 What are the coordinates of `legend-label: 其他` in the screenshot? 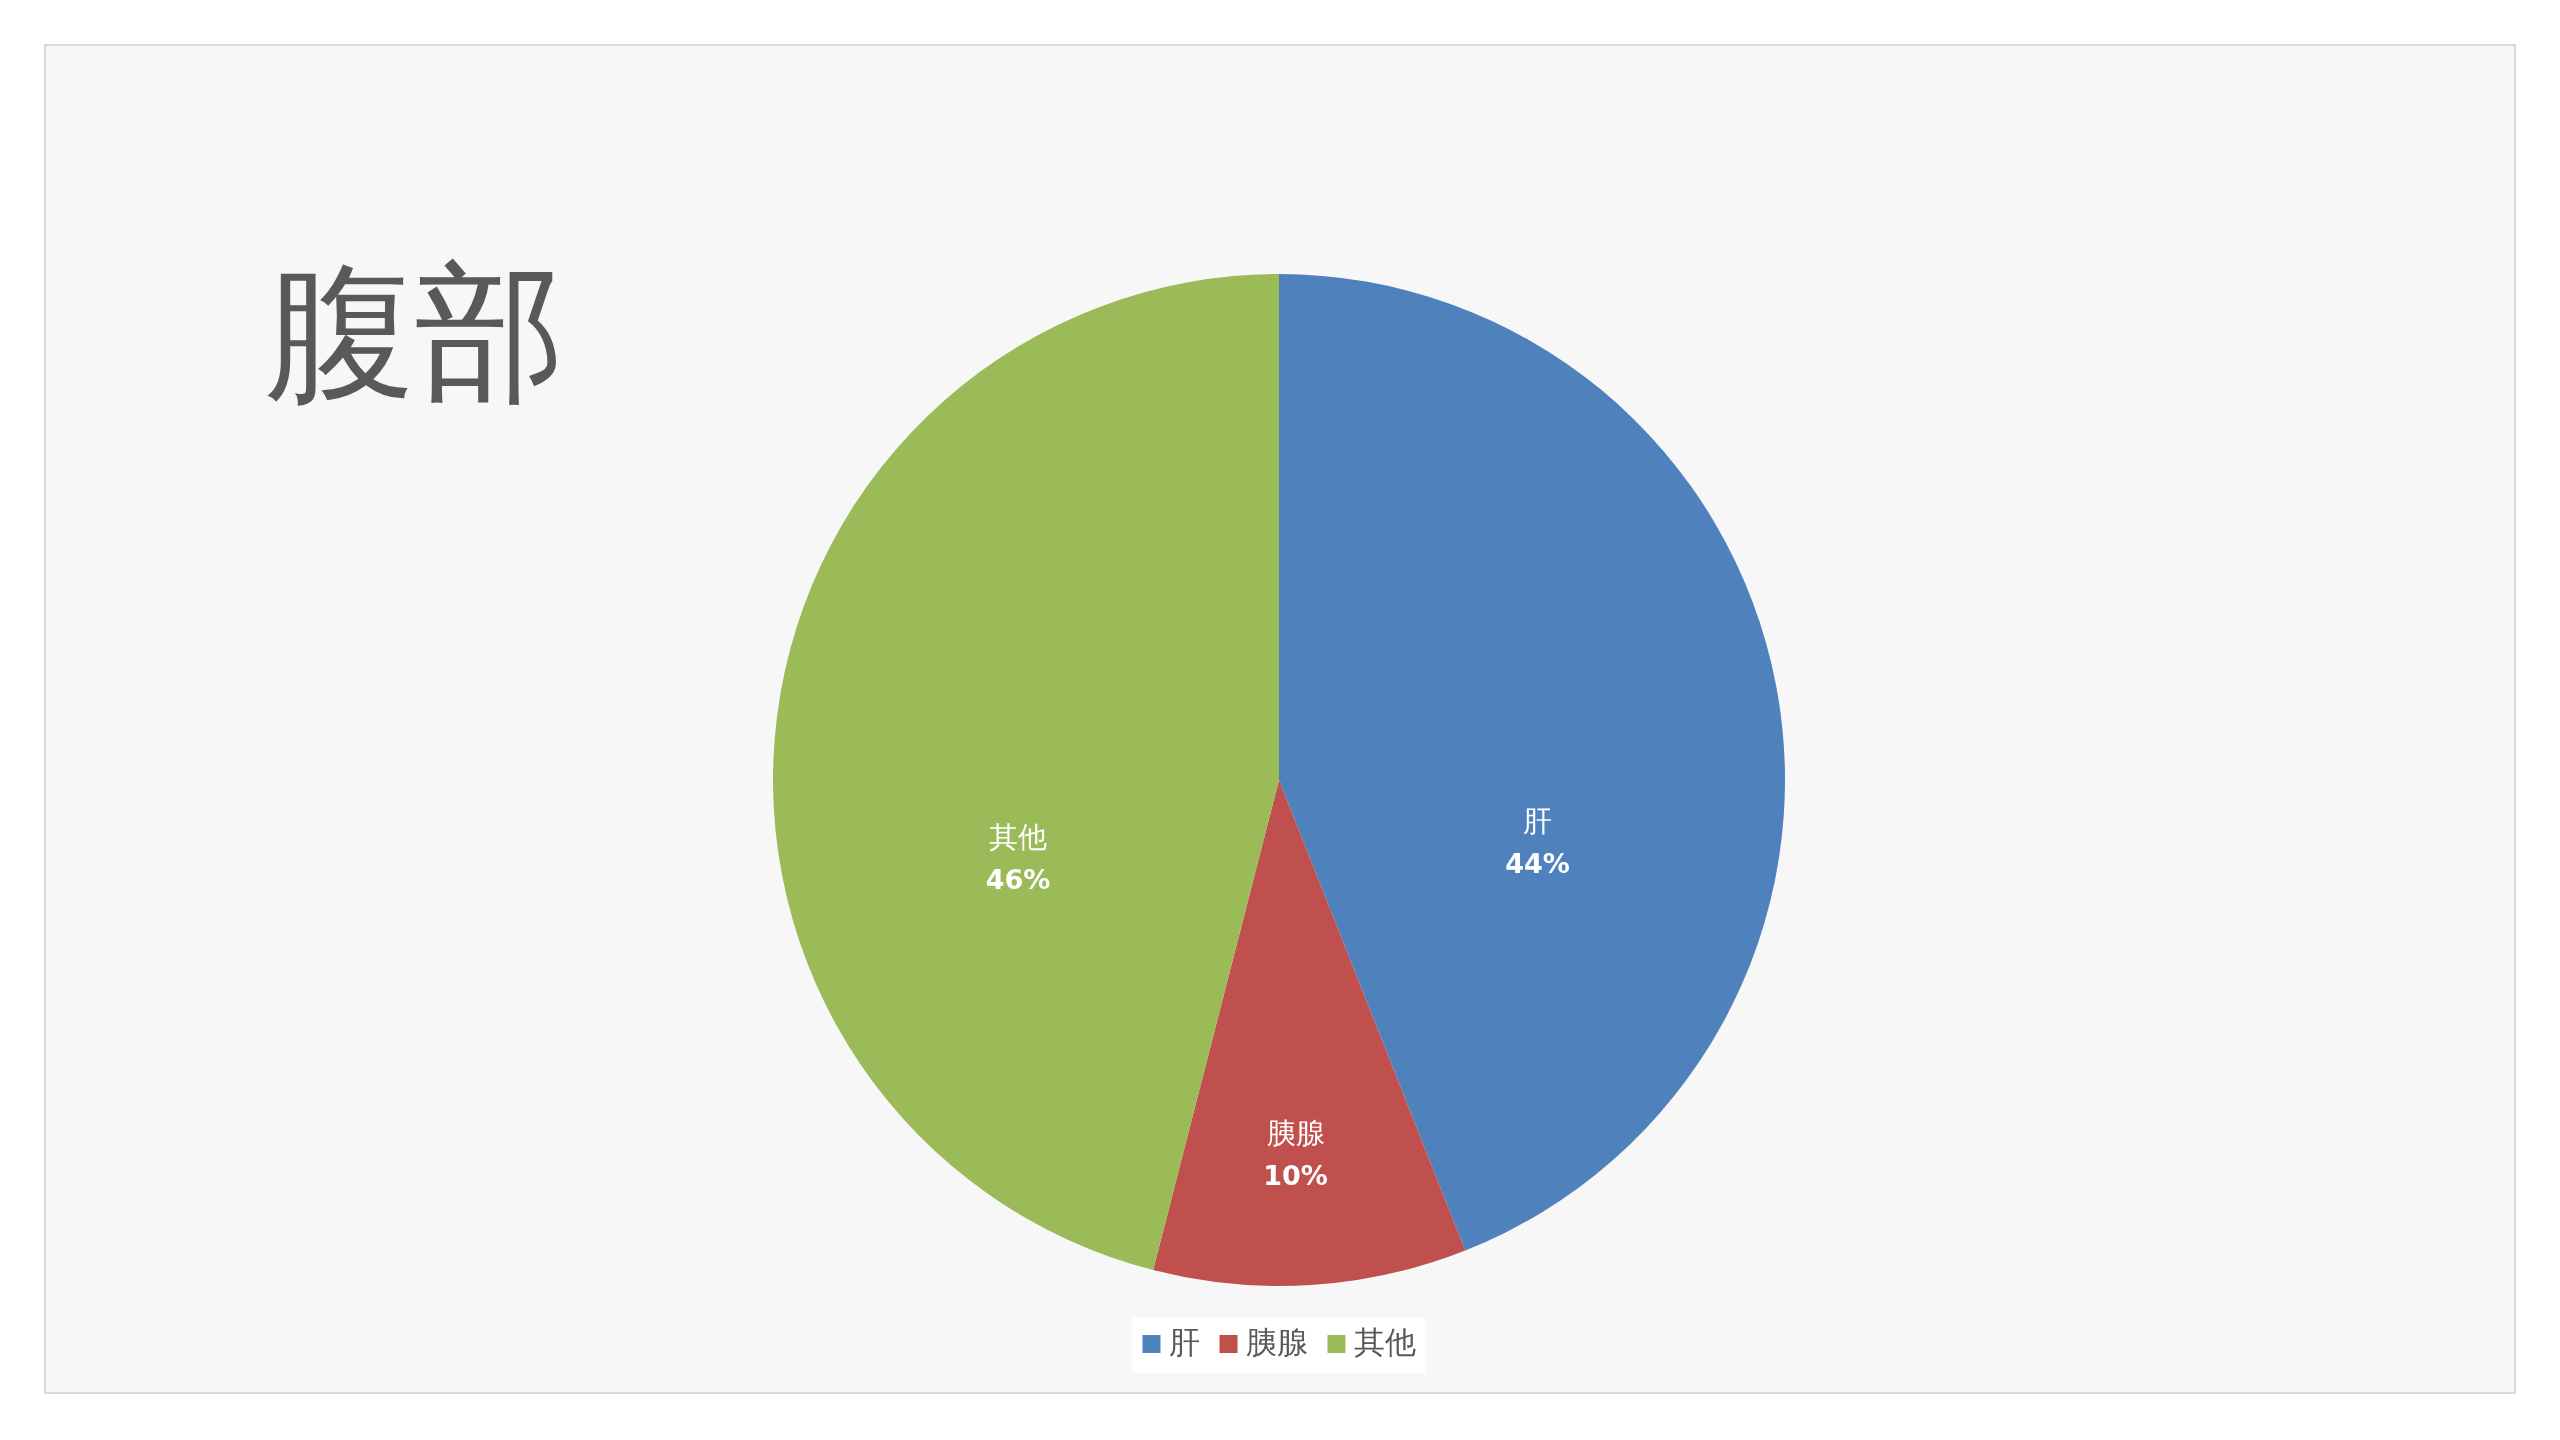 It's located at (1384, 1342).